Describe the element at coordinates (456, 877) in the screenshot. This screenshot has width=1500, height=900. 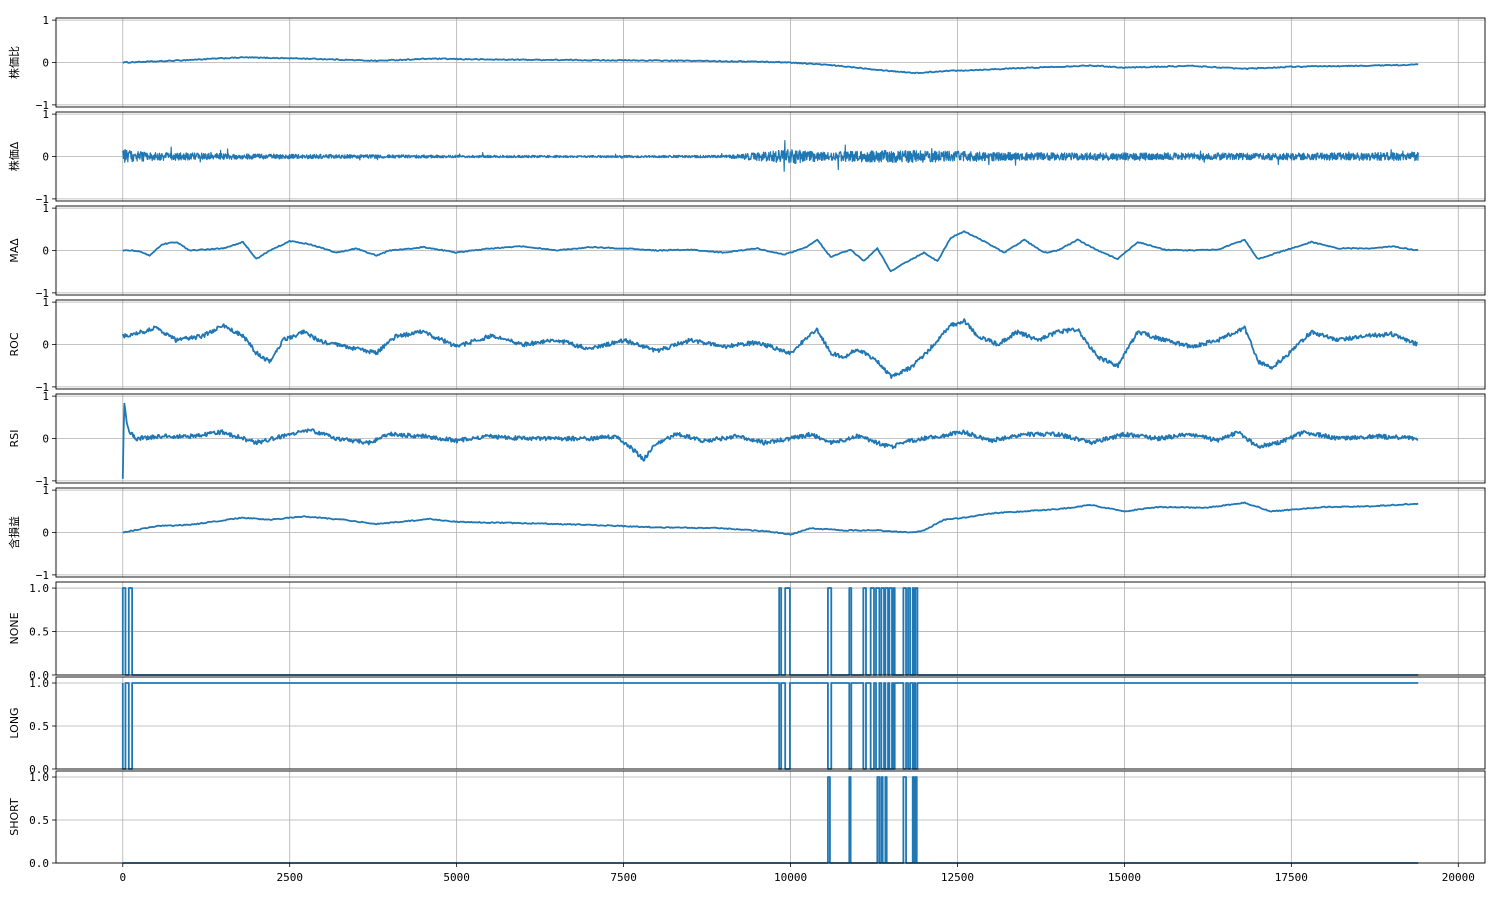
I see `x-tick-label: 5000` at that location.